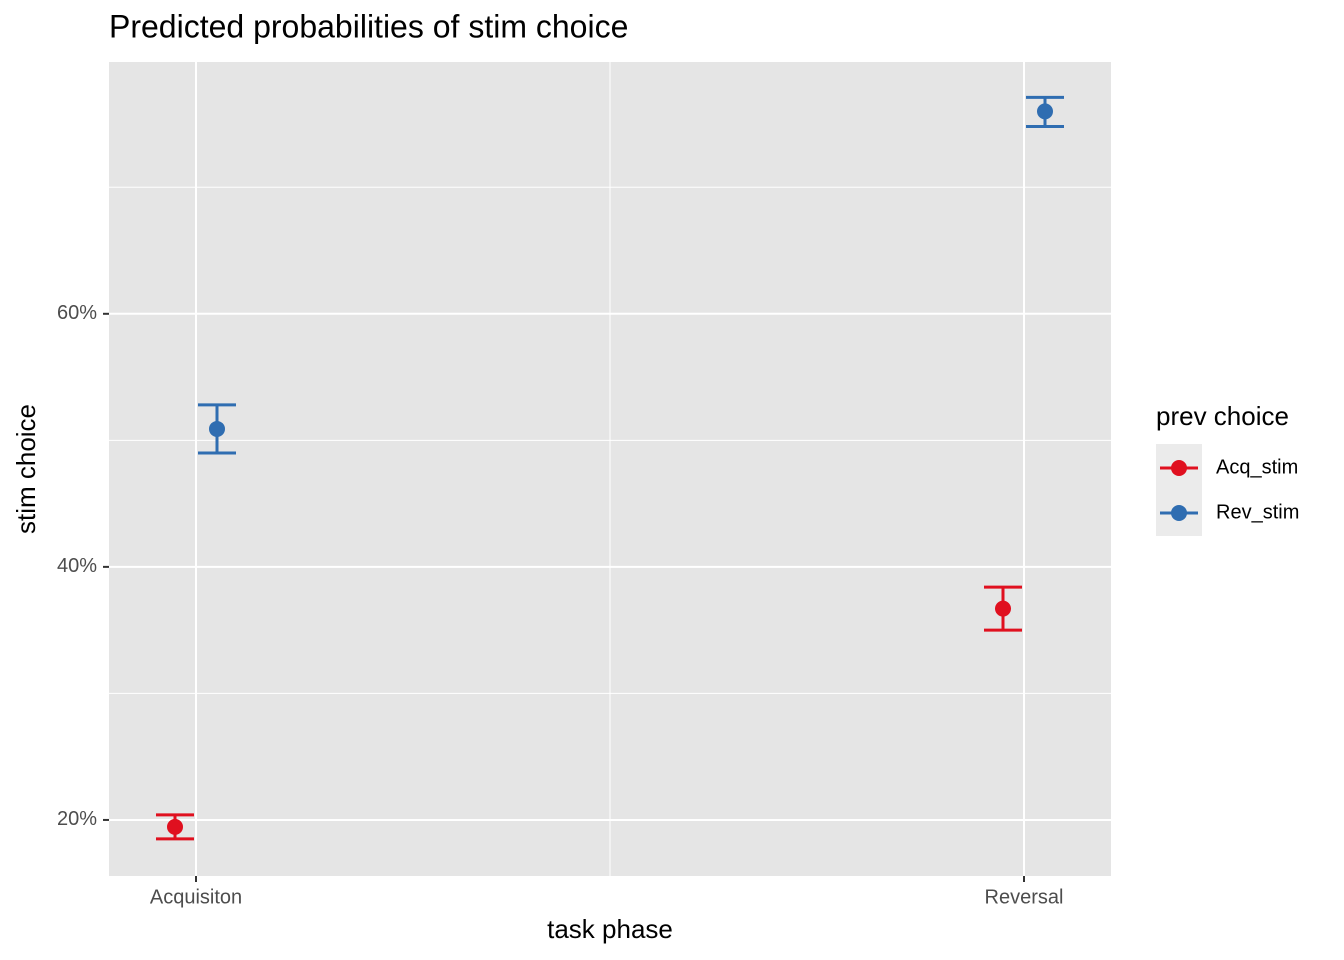 The image size is (1344, 960). What do you see at coordinates (1024, 897) in the screenshot?
I see `x-tick-label: Reversal` at bounding box center [1024, 897].